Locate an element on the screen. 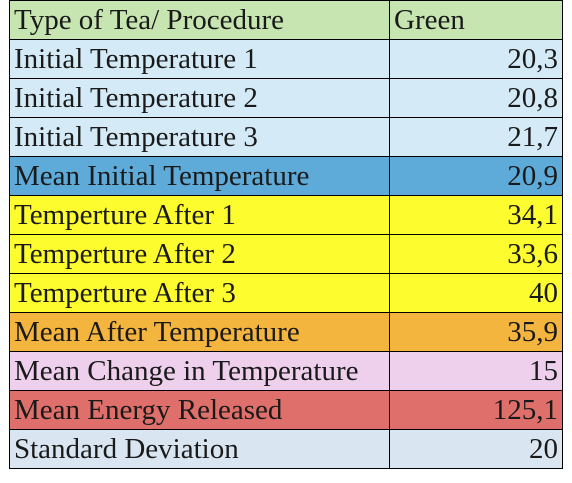 The image size is (572, 483). table-row: Temperture After 3 40 is located at coordinates (286, 293).